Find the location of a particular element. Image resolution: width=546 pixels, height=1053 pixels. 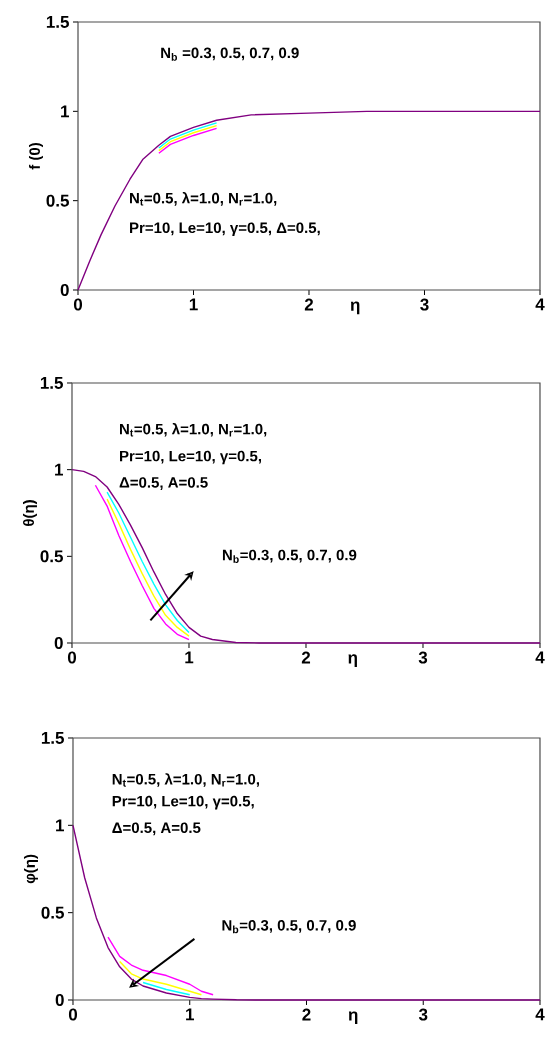

annotation: N$_{b}$ =0.3, 0.5, 0.7, 0.9 is located at coordinates (230, 54).